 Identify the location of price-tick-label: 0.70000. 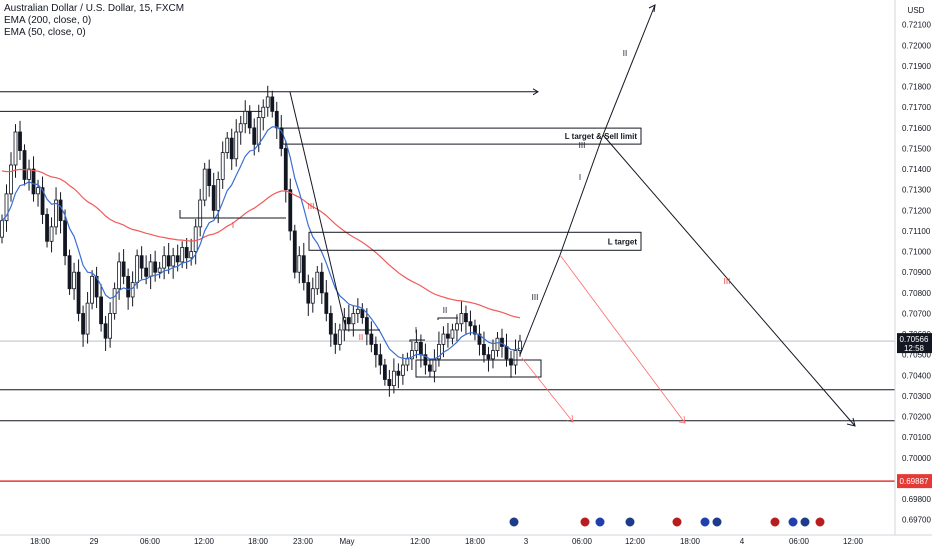
(916, 458).